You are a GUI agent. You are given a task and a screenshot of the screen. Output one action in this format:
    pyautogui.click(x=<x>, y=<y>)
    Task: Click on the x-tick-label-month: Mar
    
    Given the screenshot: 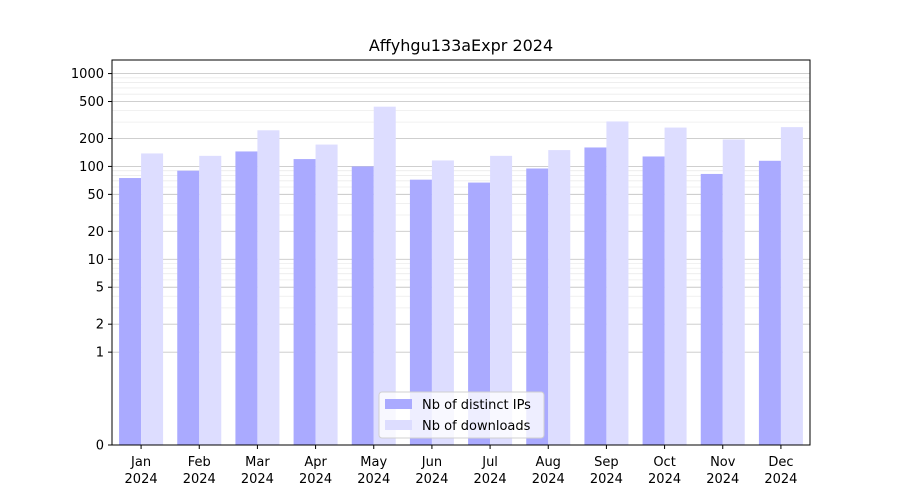 What is the action you would take?
    pyautogui.click(x=257, y=462)
    